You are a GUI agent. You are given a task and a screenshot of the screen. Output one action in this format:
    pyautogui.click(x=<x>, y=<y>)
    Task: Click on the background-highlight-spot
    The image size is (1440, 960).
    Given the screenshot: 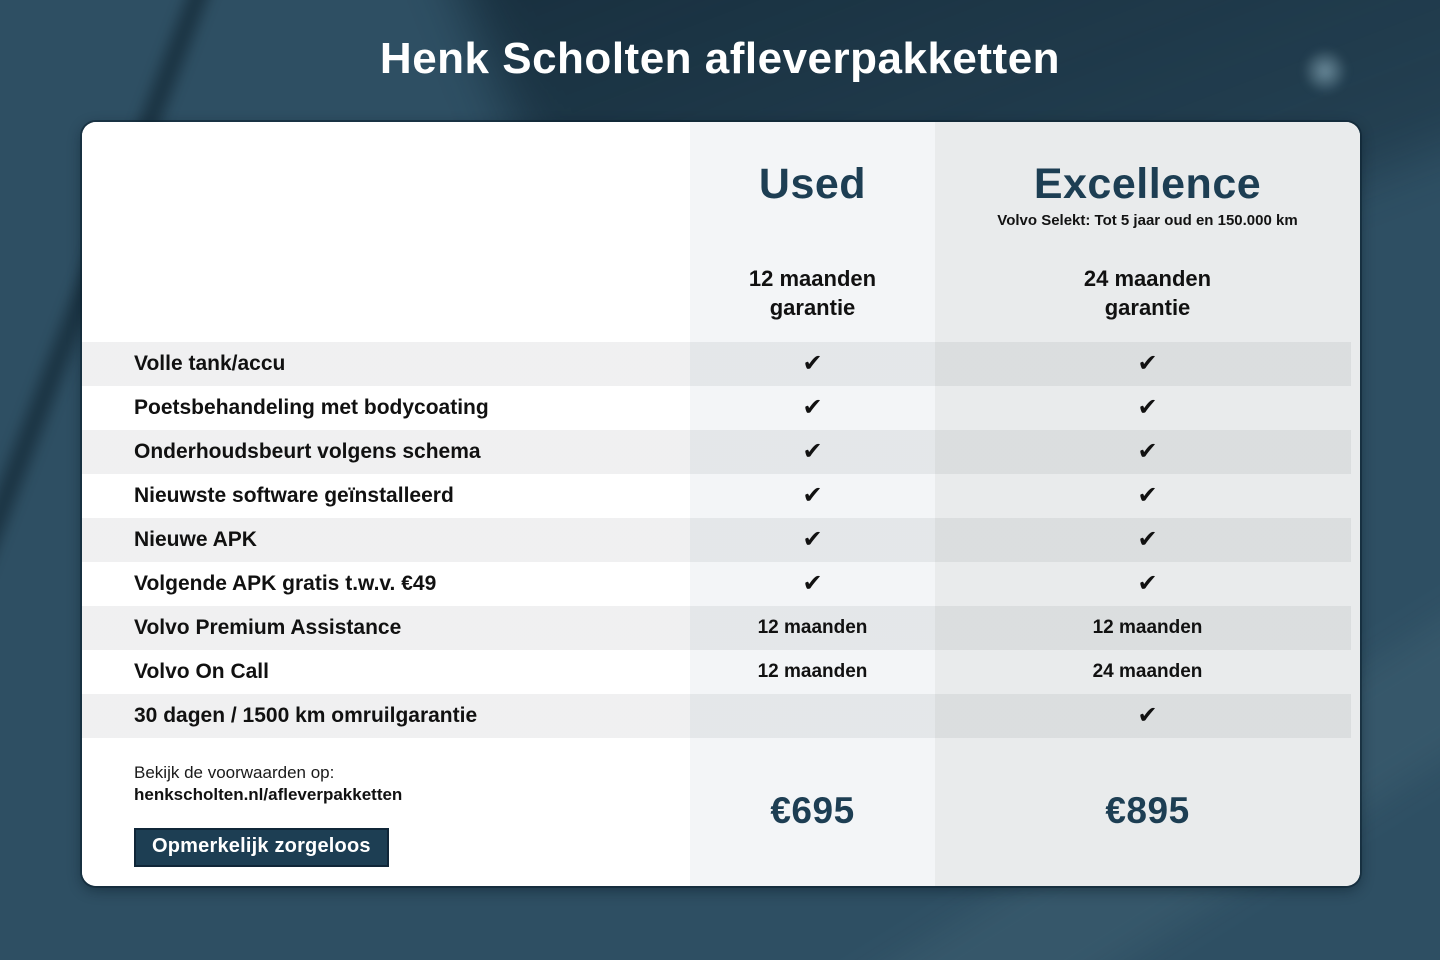 What is the action you would take?
    pyautogui.click(x=1325, y=71)
    